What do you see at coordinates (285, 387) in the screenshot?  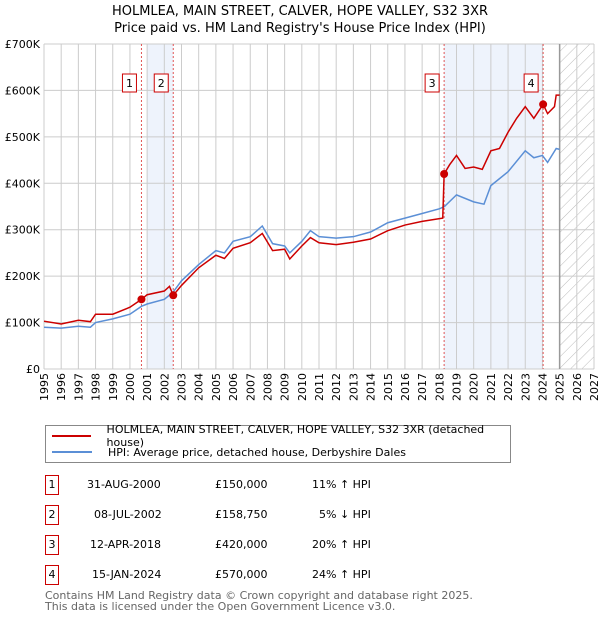 I see `x-tick-label: 2009` at bounding box center [285, 387].